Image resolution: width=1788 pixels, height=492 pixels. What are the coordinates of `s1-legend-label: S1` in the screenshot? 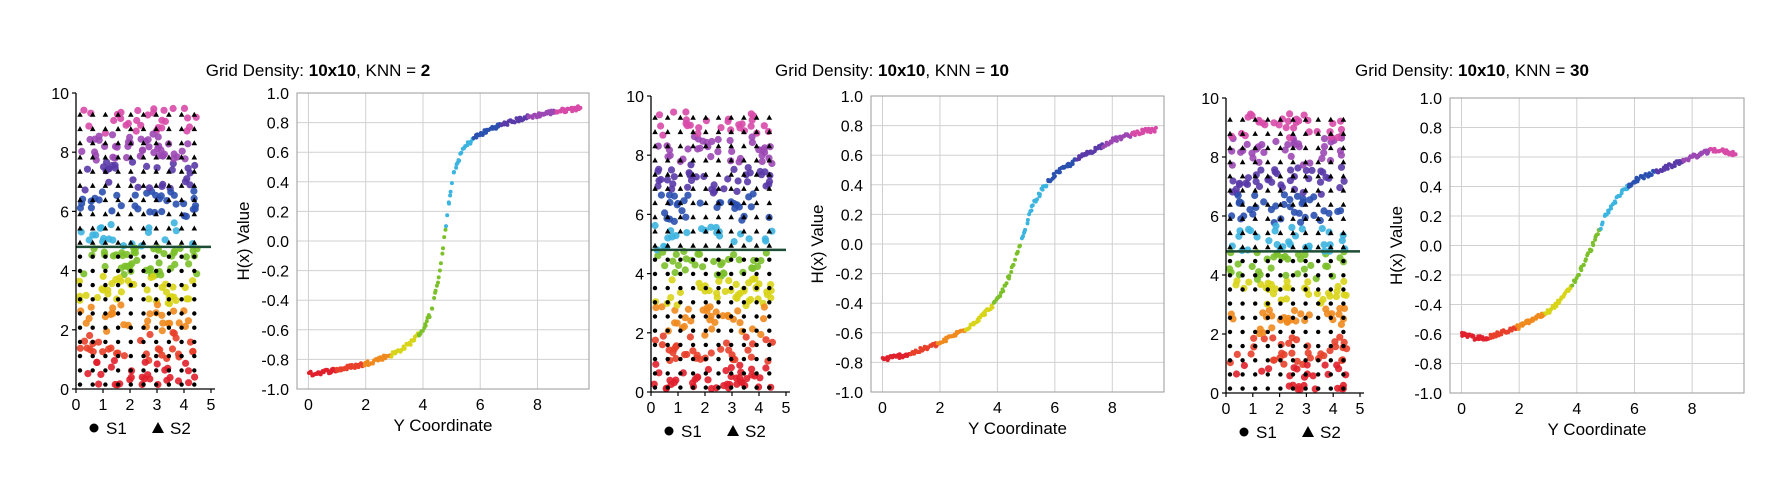 It's located at (691, 431).